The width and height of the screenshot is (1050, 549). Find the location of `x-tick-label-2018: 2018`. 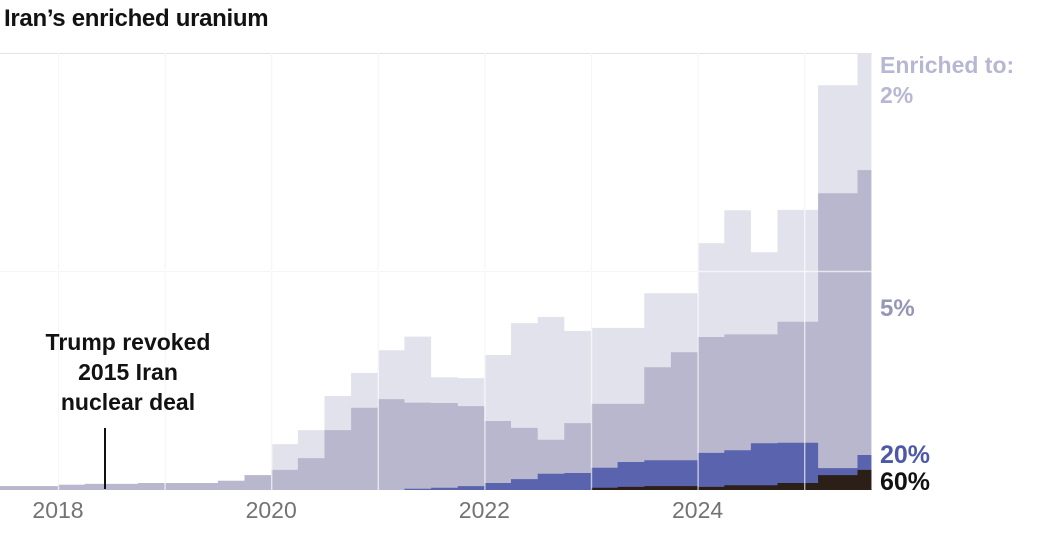

x-tick-label-2018: 2018 is located at coordinates (58, 510).